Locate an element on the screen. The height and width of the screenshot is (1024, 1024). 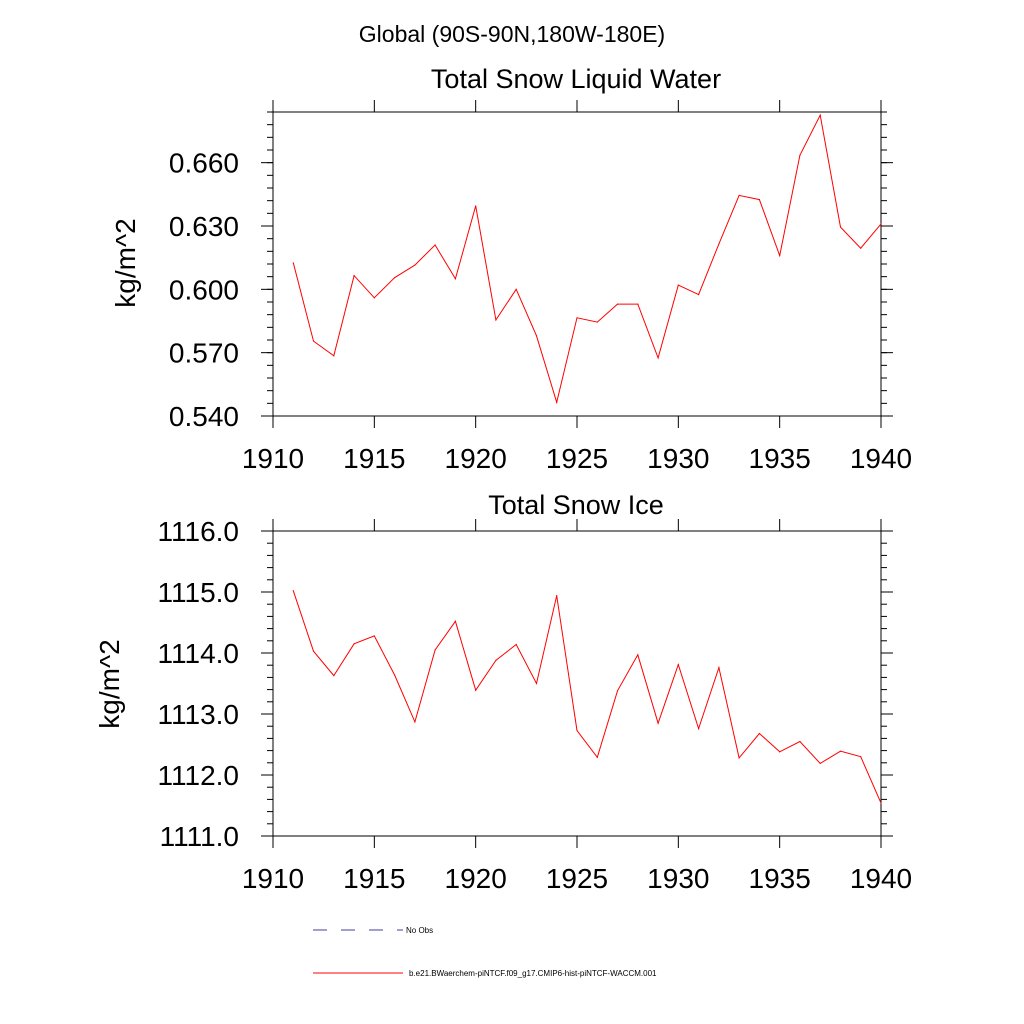
y-tick-label: 1116.0 is located at coordinates (198, 531).